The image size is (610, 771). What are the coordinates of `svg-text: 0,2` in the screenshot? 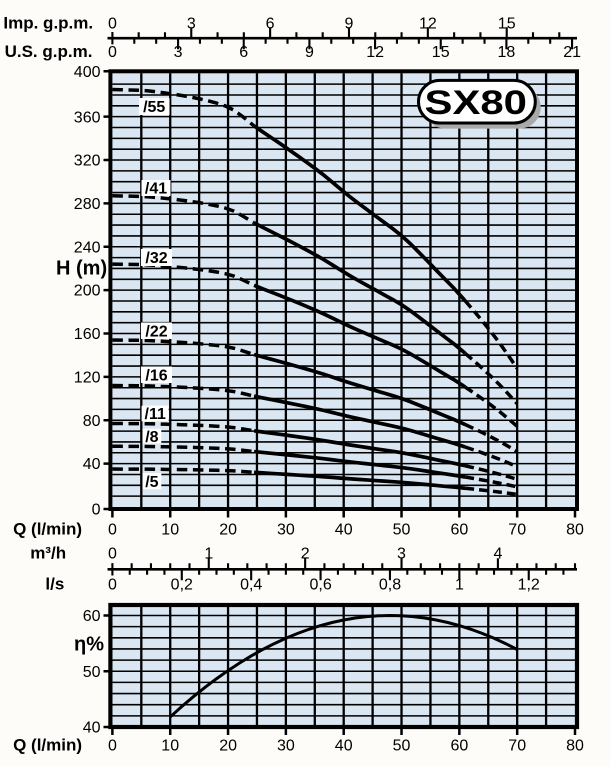 It's located at (182, 585).